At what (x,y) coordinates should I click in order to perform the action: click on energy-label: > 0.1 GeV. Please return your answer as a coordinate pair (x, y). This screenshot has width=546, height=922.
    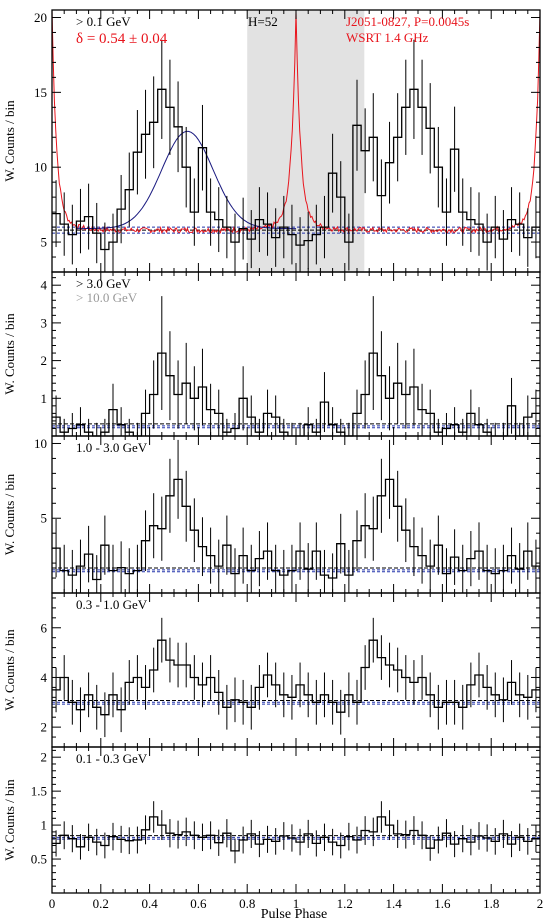
    Looking at the image, I should click on (103, 21).